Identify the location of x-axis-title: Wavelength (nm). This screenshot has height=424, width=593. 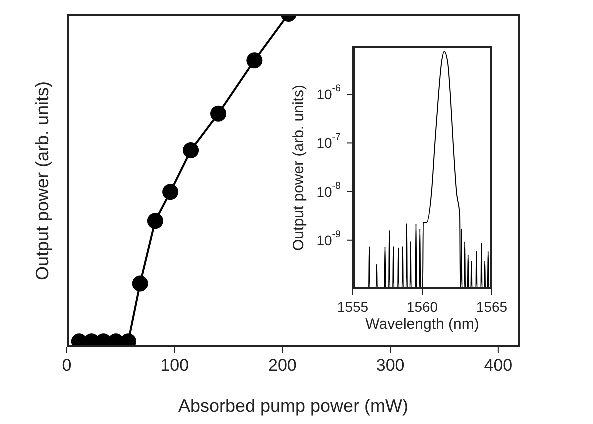
(423, 324).